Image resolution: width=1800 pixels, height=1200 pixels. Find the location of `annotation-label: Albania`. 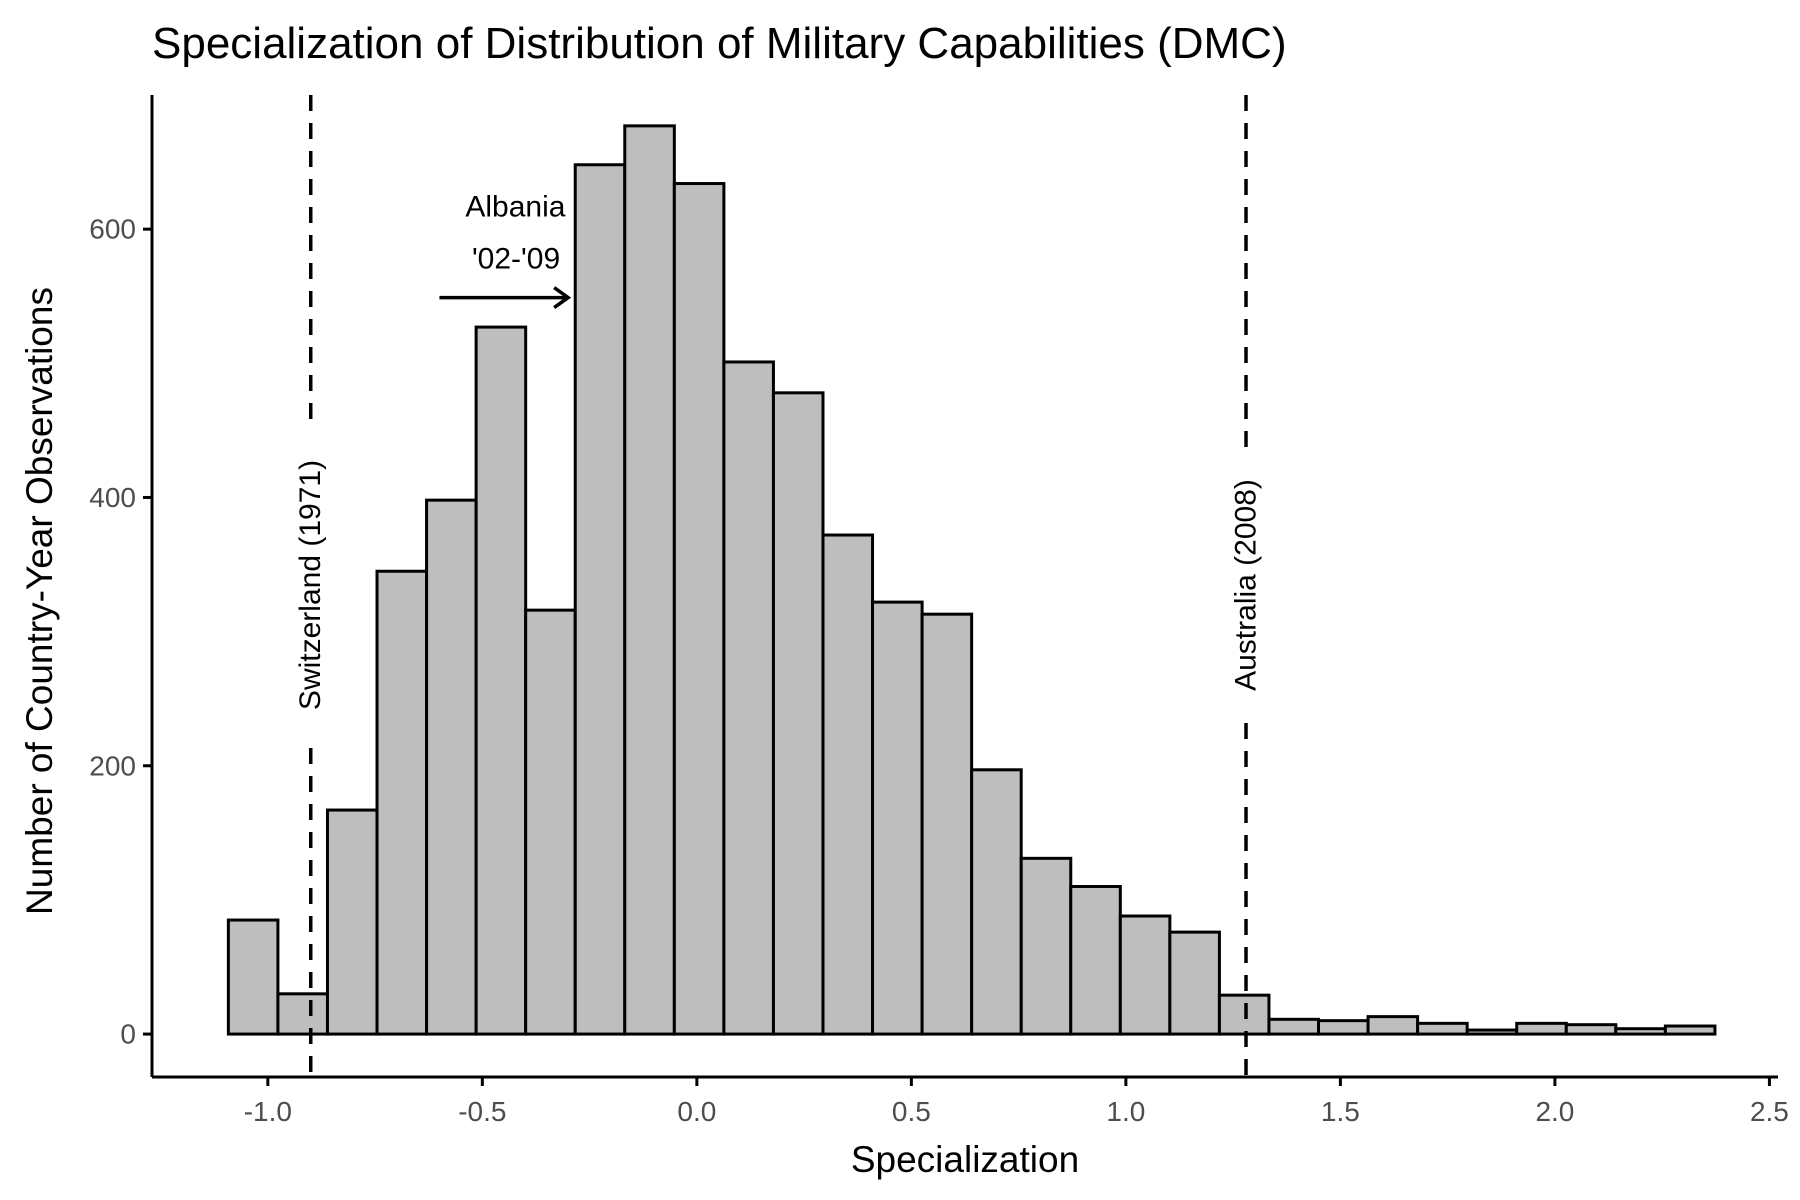

annotation-label: Albania is located at coordinates (515, 207).